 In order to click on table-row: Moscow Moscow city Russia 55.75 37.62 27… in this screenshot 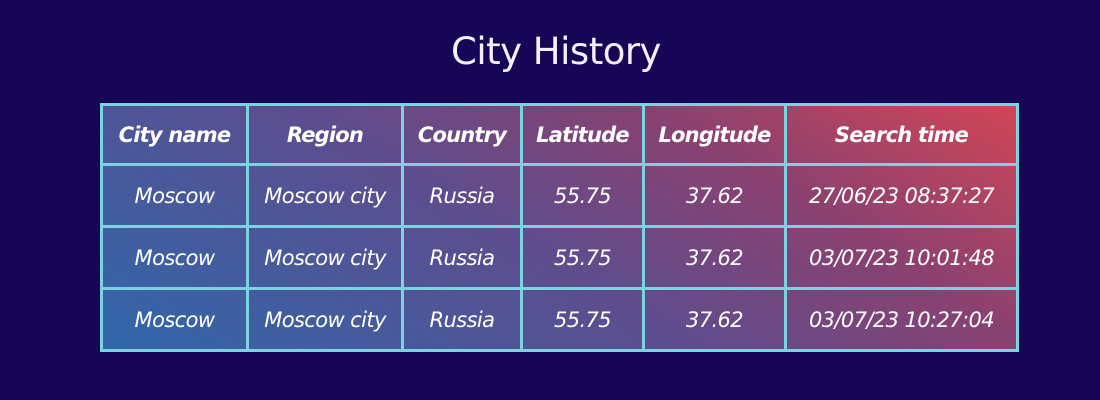, I will do `click(559, 195)`.